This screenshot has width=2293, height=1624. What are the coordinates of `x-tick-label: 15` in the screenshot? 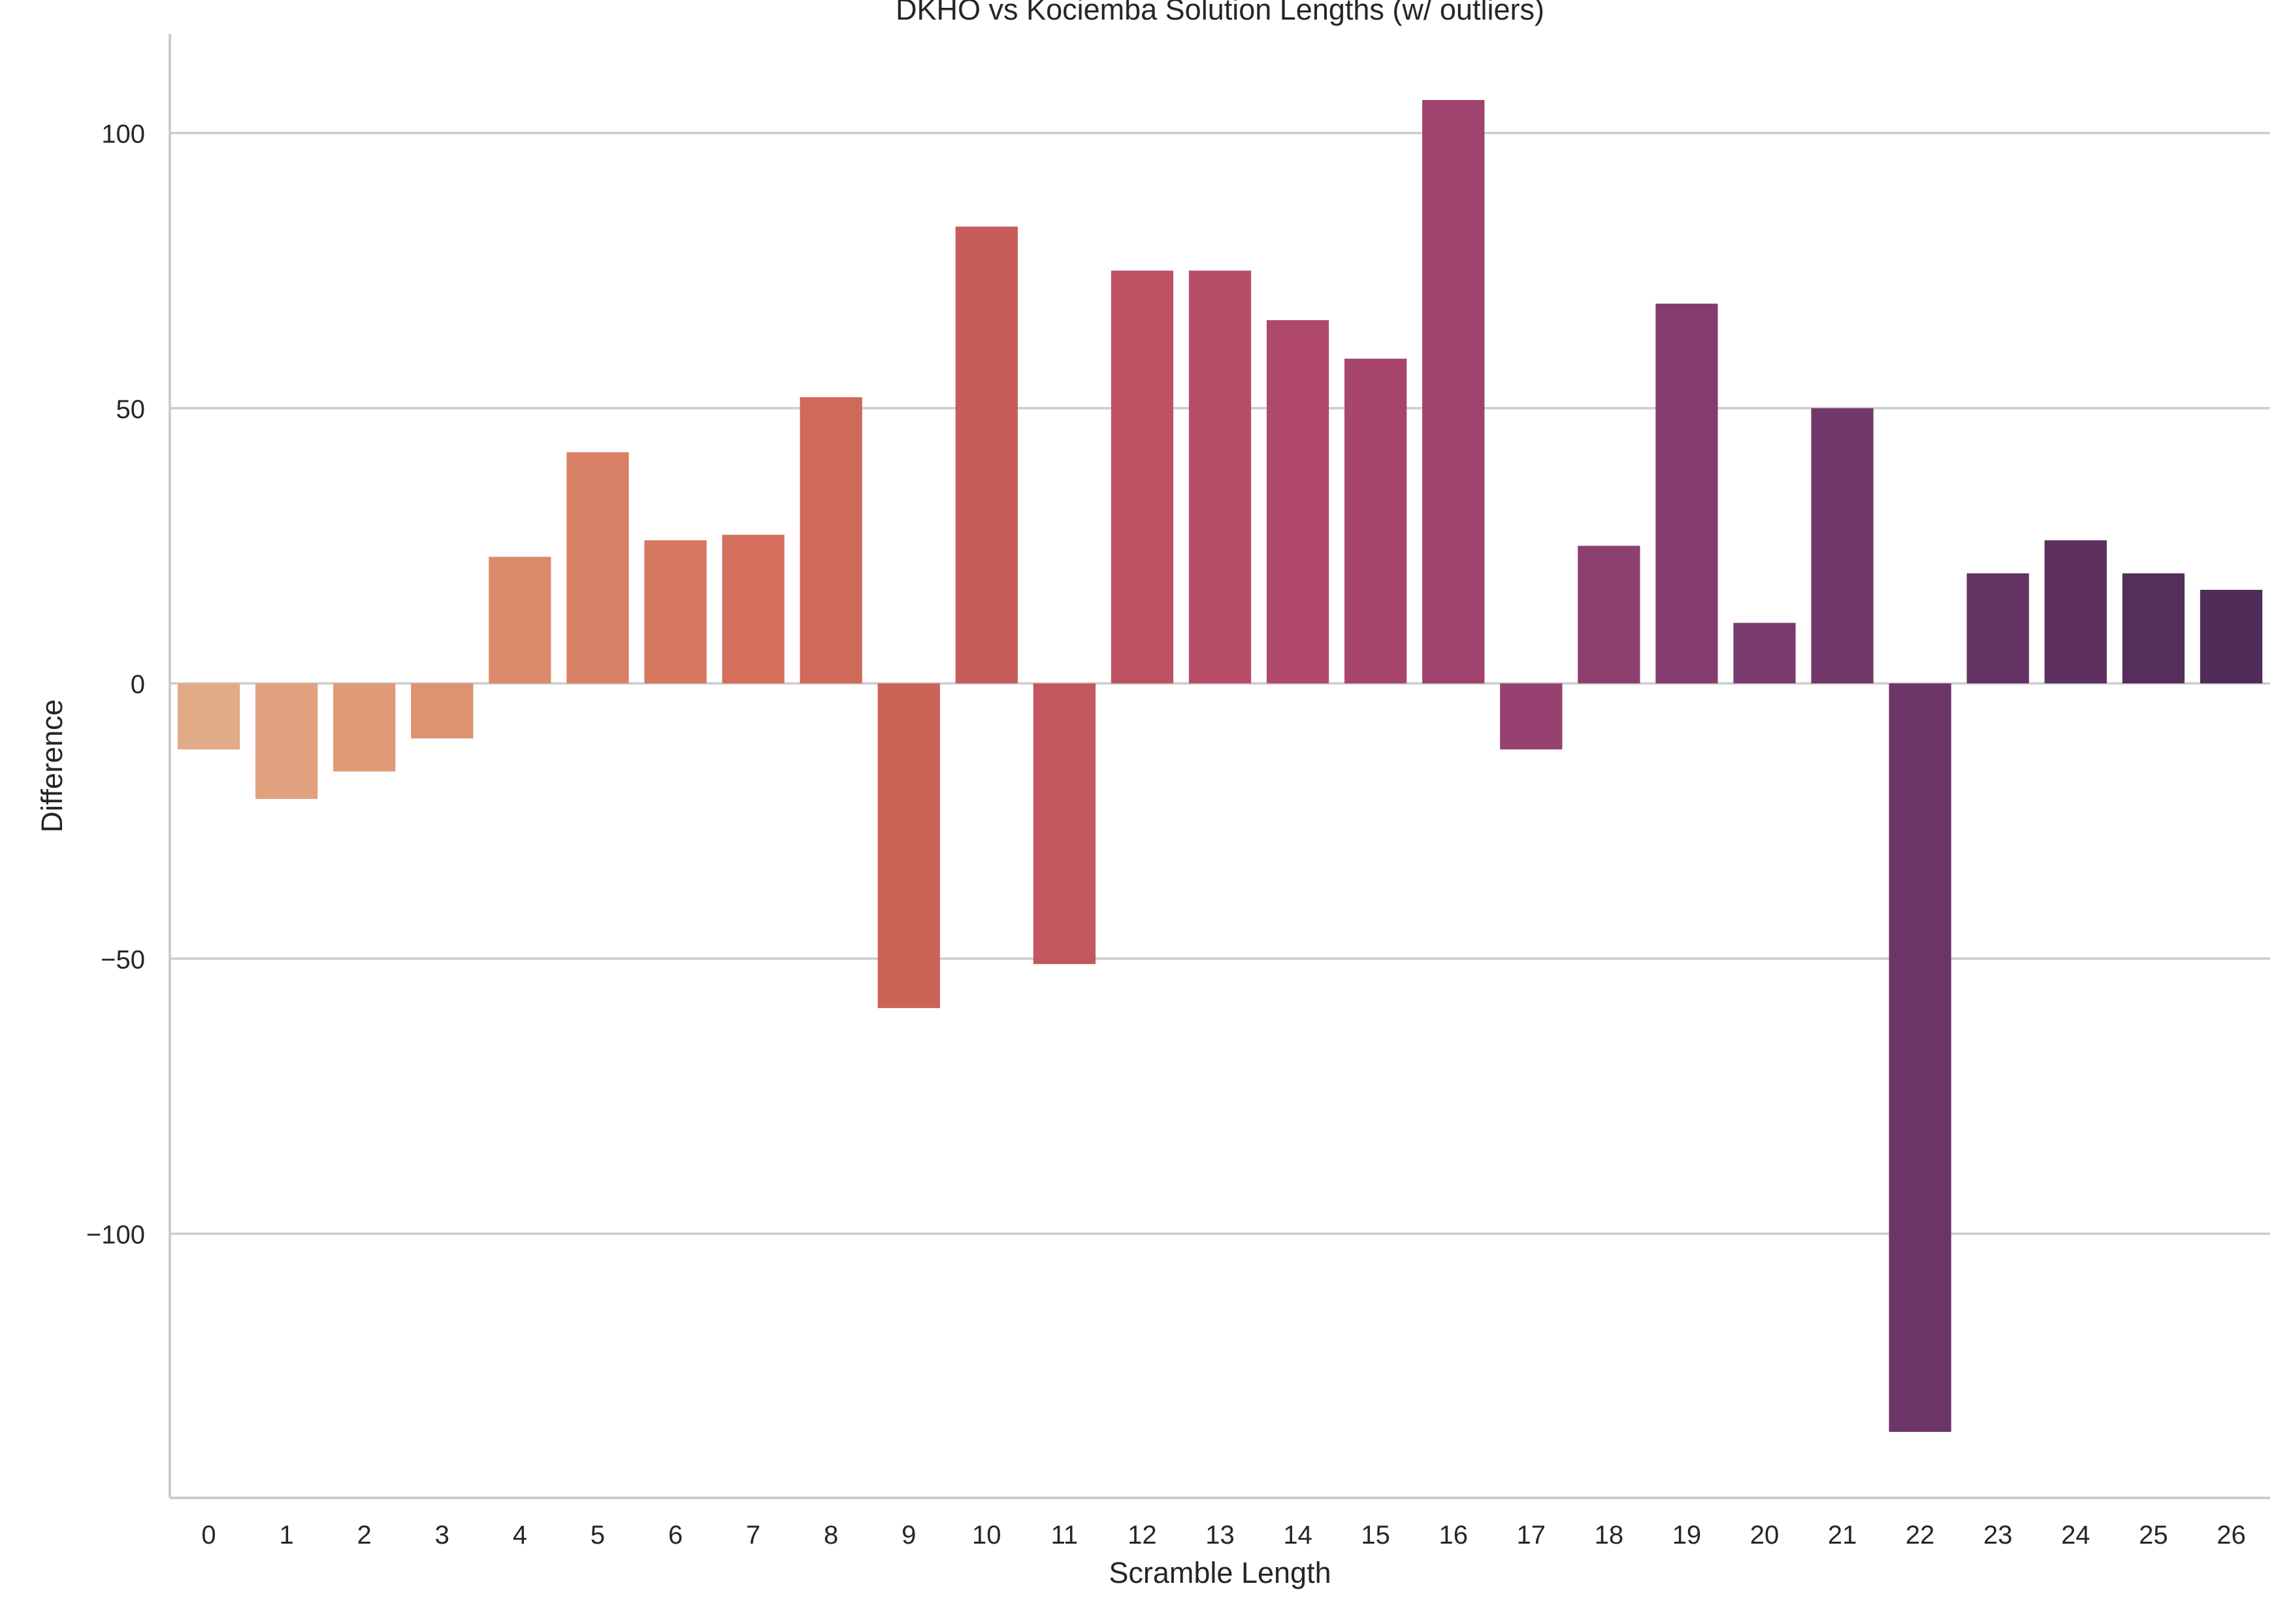 It's located at (1376, 1535).